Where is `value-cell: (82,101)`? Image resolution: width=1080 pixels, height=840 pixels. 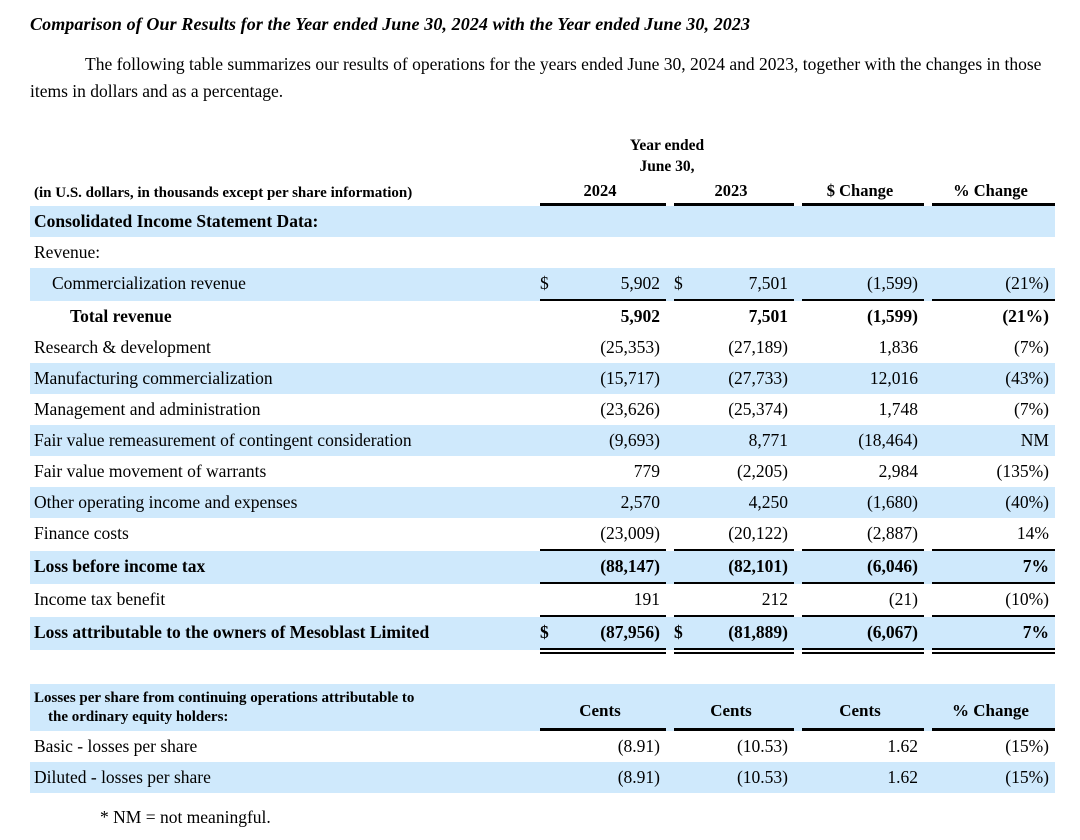 value-cell: (82,101) is located at coordinates (734, 567).